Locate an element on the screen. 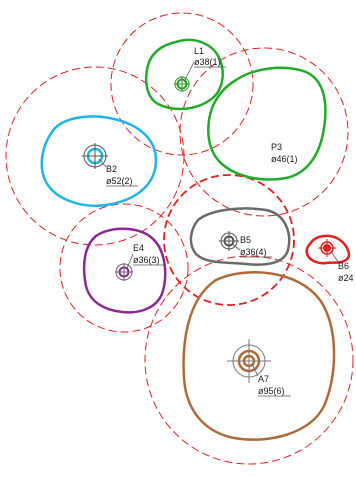  marker-b5 is located at coordinates (229, 241).